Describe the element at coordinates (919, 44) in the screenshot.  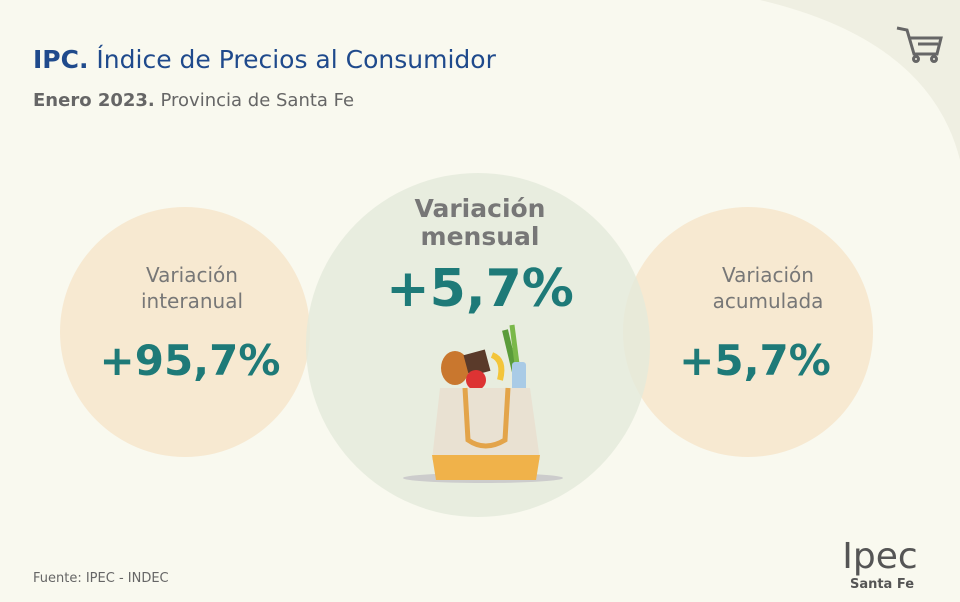
I see `cart-icon` at that location.